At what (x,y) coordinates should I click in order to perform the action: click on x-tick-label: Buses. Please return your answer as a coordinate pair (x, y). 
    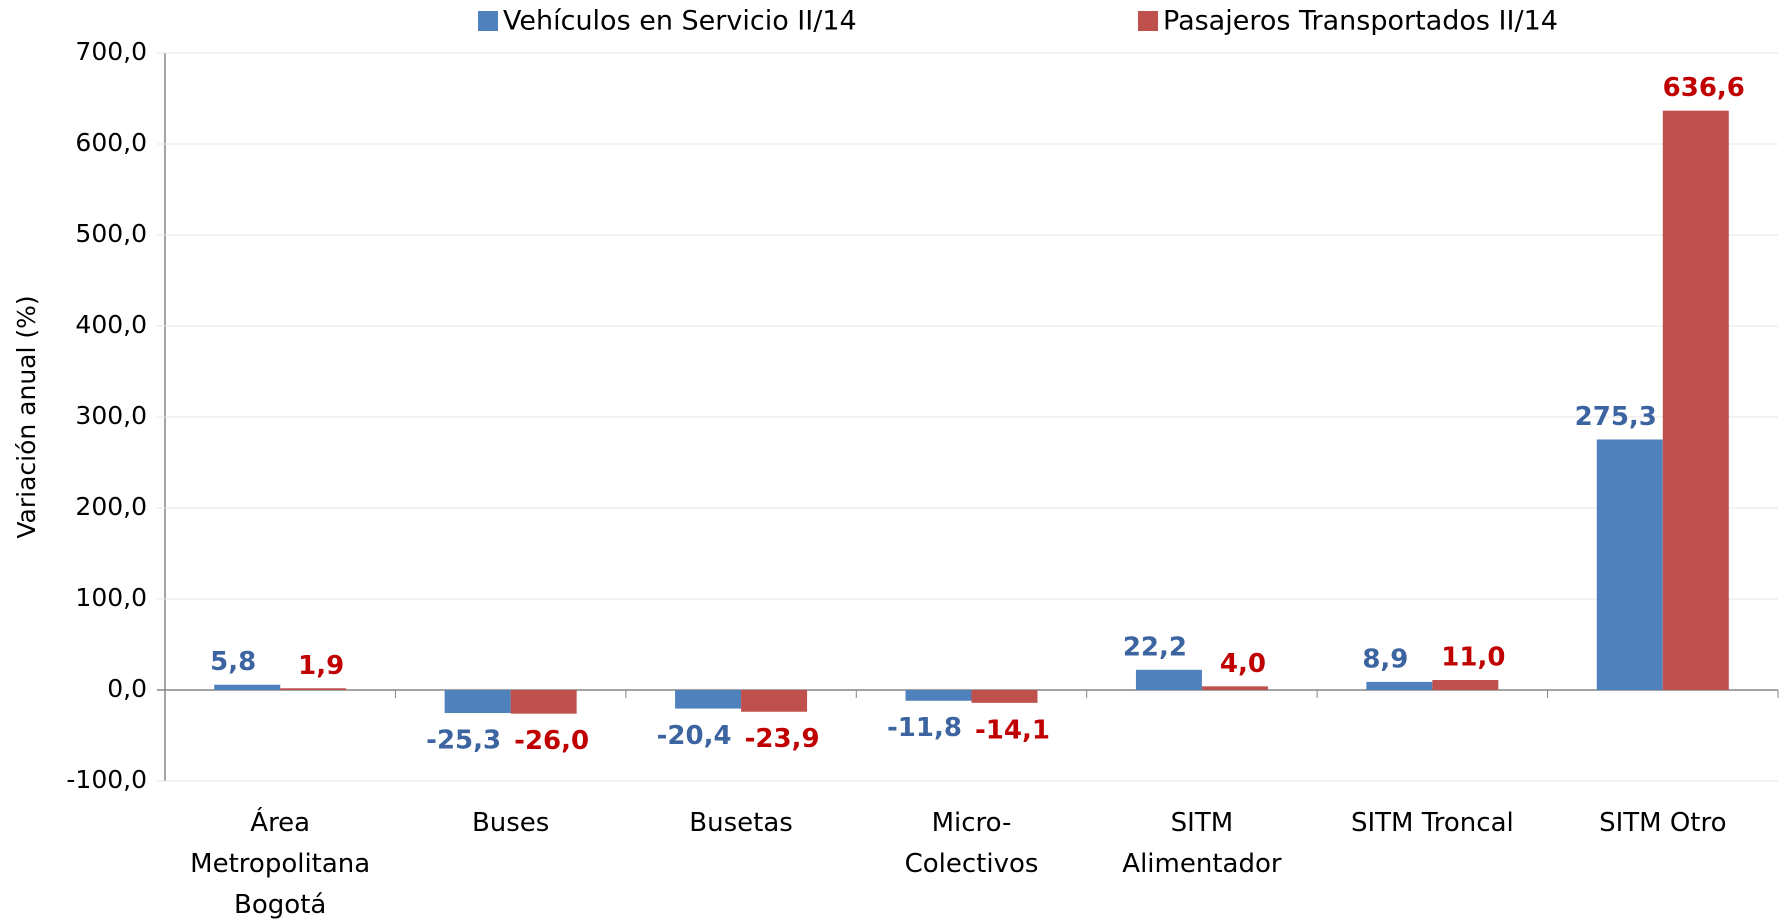
    Looking at the image, I should click on (510, 823).